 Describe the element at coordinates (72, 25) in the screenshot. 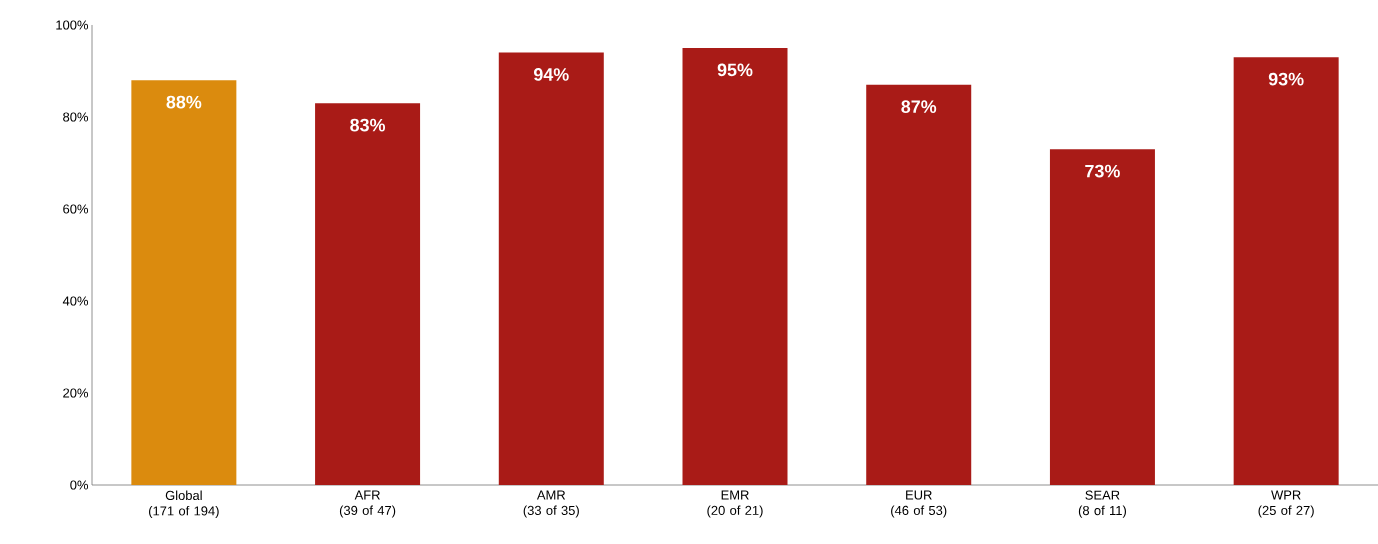

I see `y-tick-label: 100%` at that location.